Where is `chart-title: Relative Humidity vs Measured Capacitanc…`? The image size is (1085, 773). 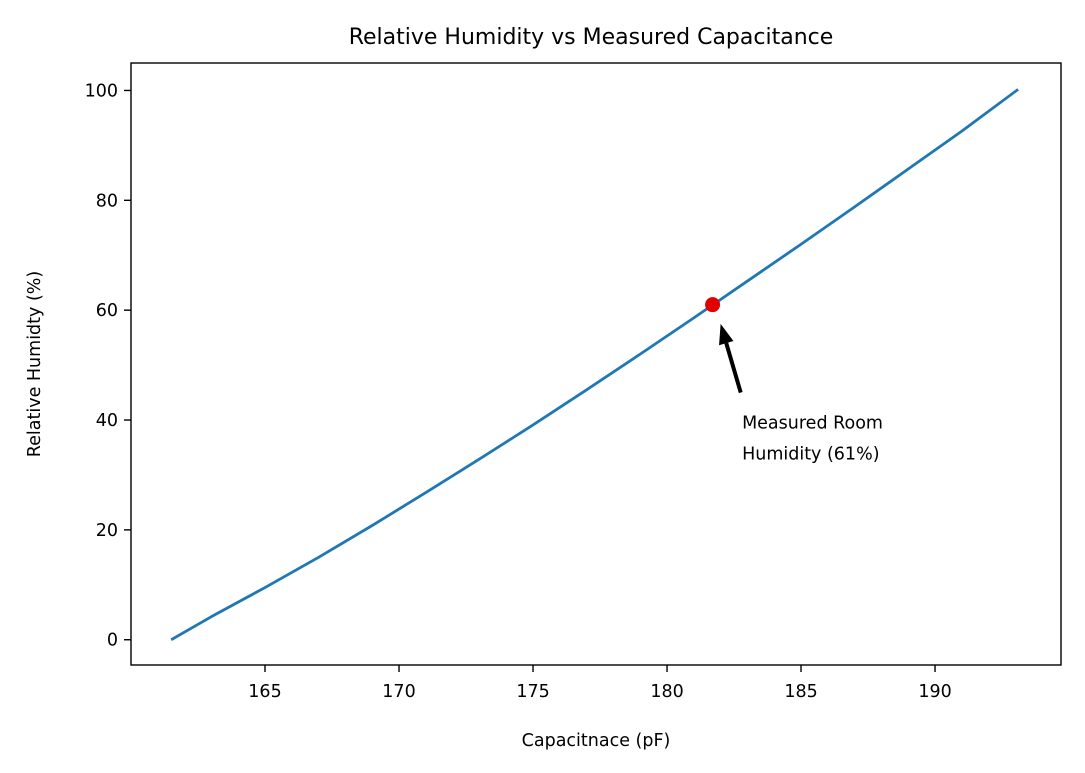
chart-title: Relative Humidity vs Measured Capacitanc… is located at coordinates (591, 37).